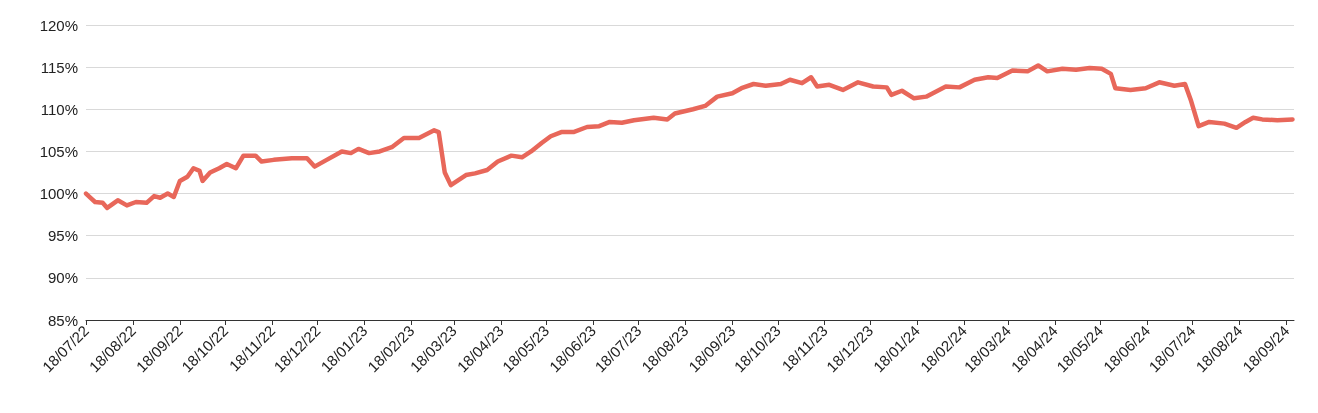 The image size is (1318, 413). What do you see at coordinates (58, 151) in the screenshot?
I see `y-tick-label: 105%` at bounding box center [58, 151].